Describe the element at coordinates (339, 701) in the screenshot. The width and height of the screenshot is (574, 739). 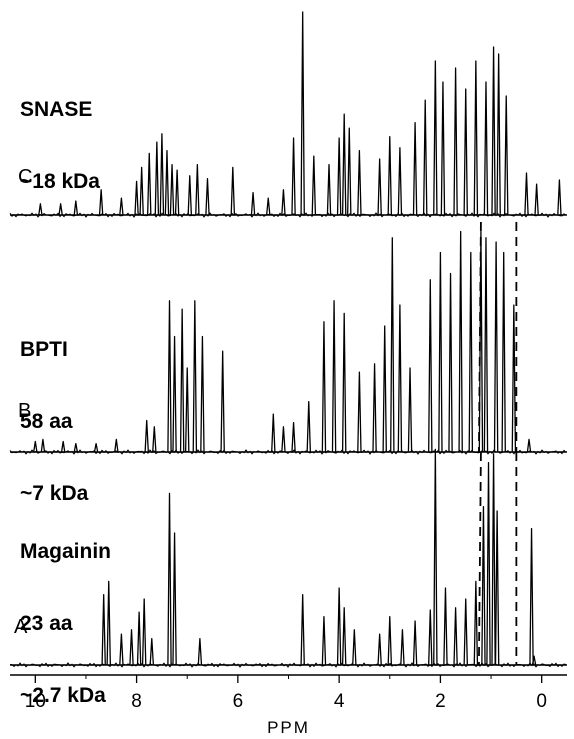
I see `x-tick-label-4: 4` at that location.